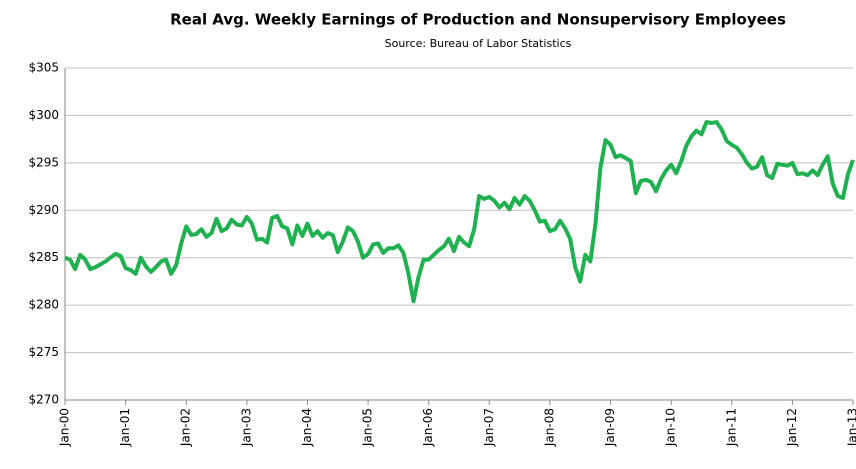  Describe the element at coordinates (43, 352) in the screenshot. I see `y-tick-label: $275` at that location.